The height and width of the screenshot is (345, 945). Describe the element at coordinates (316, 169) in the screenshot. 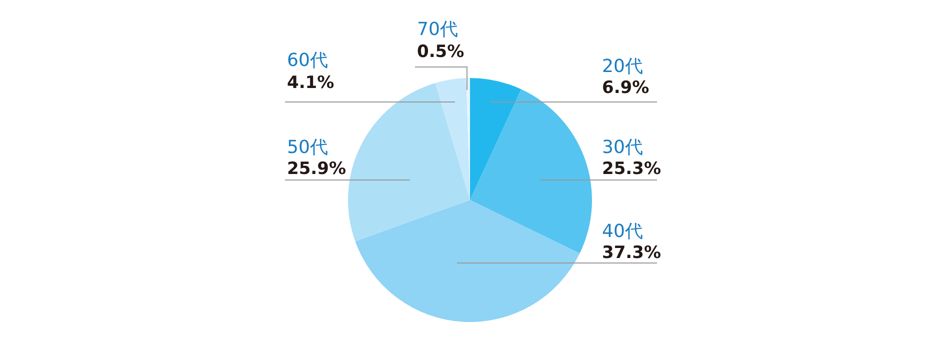

I see `data-label: 25.9%` at that location.